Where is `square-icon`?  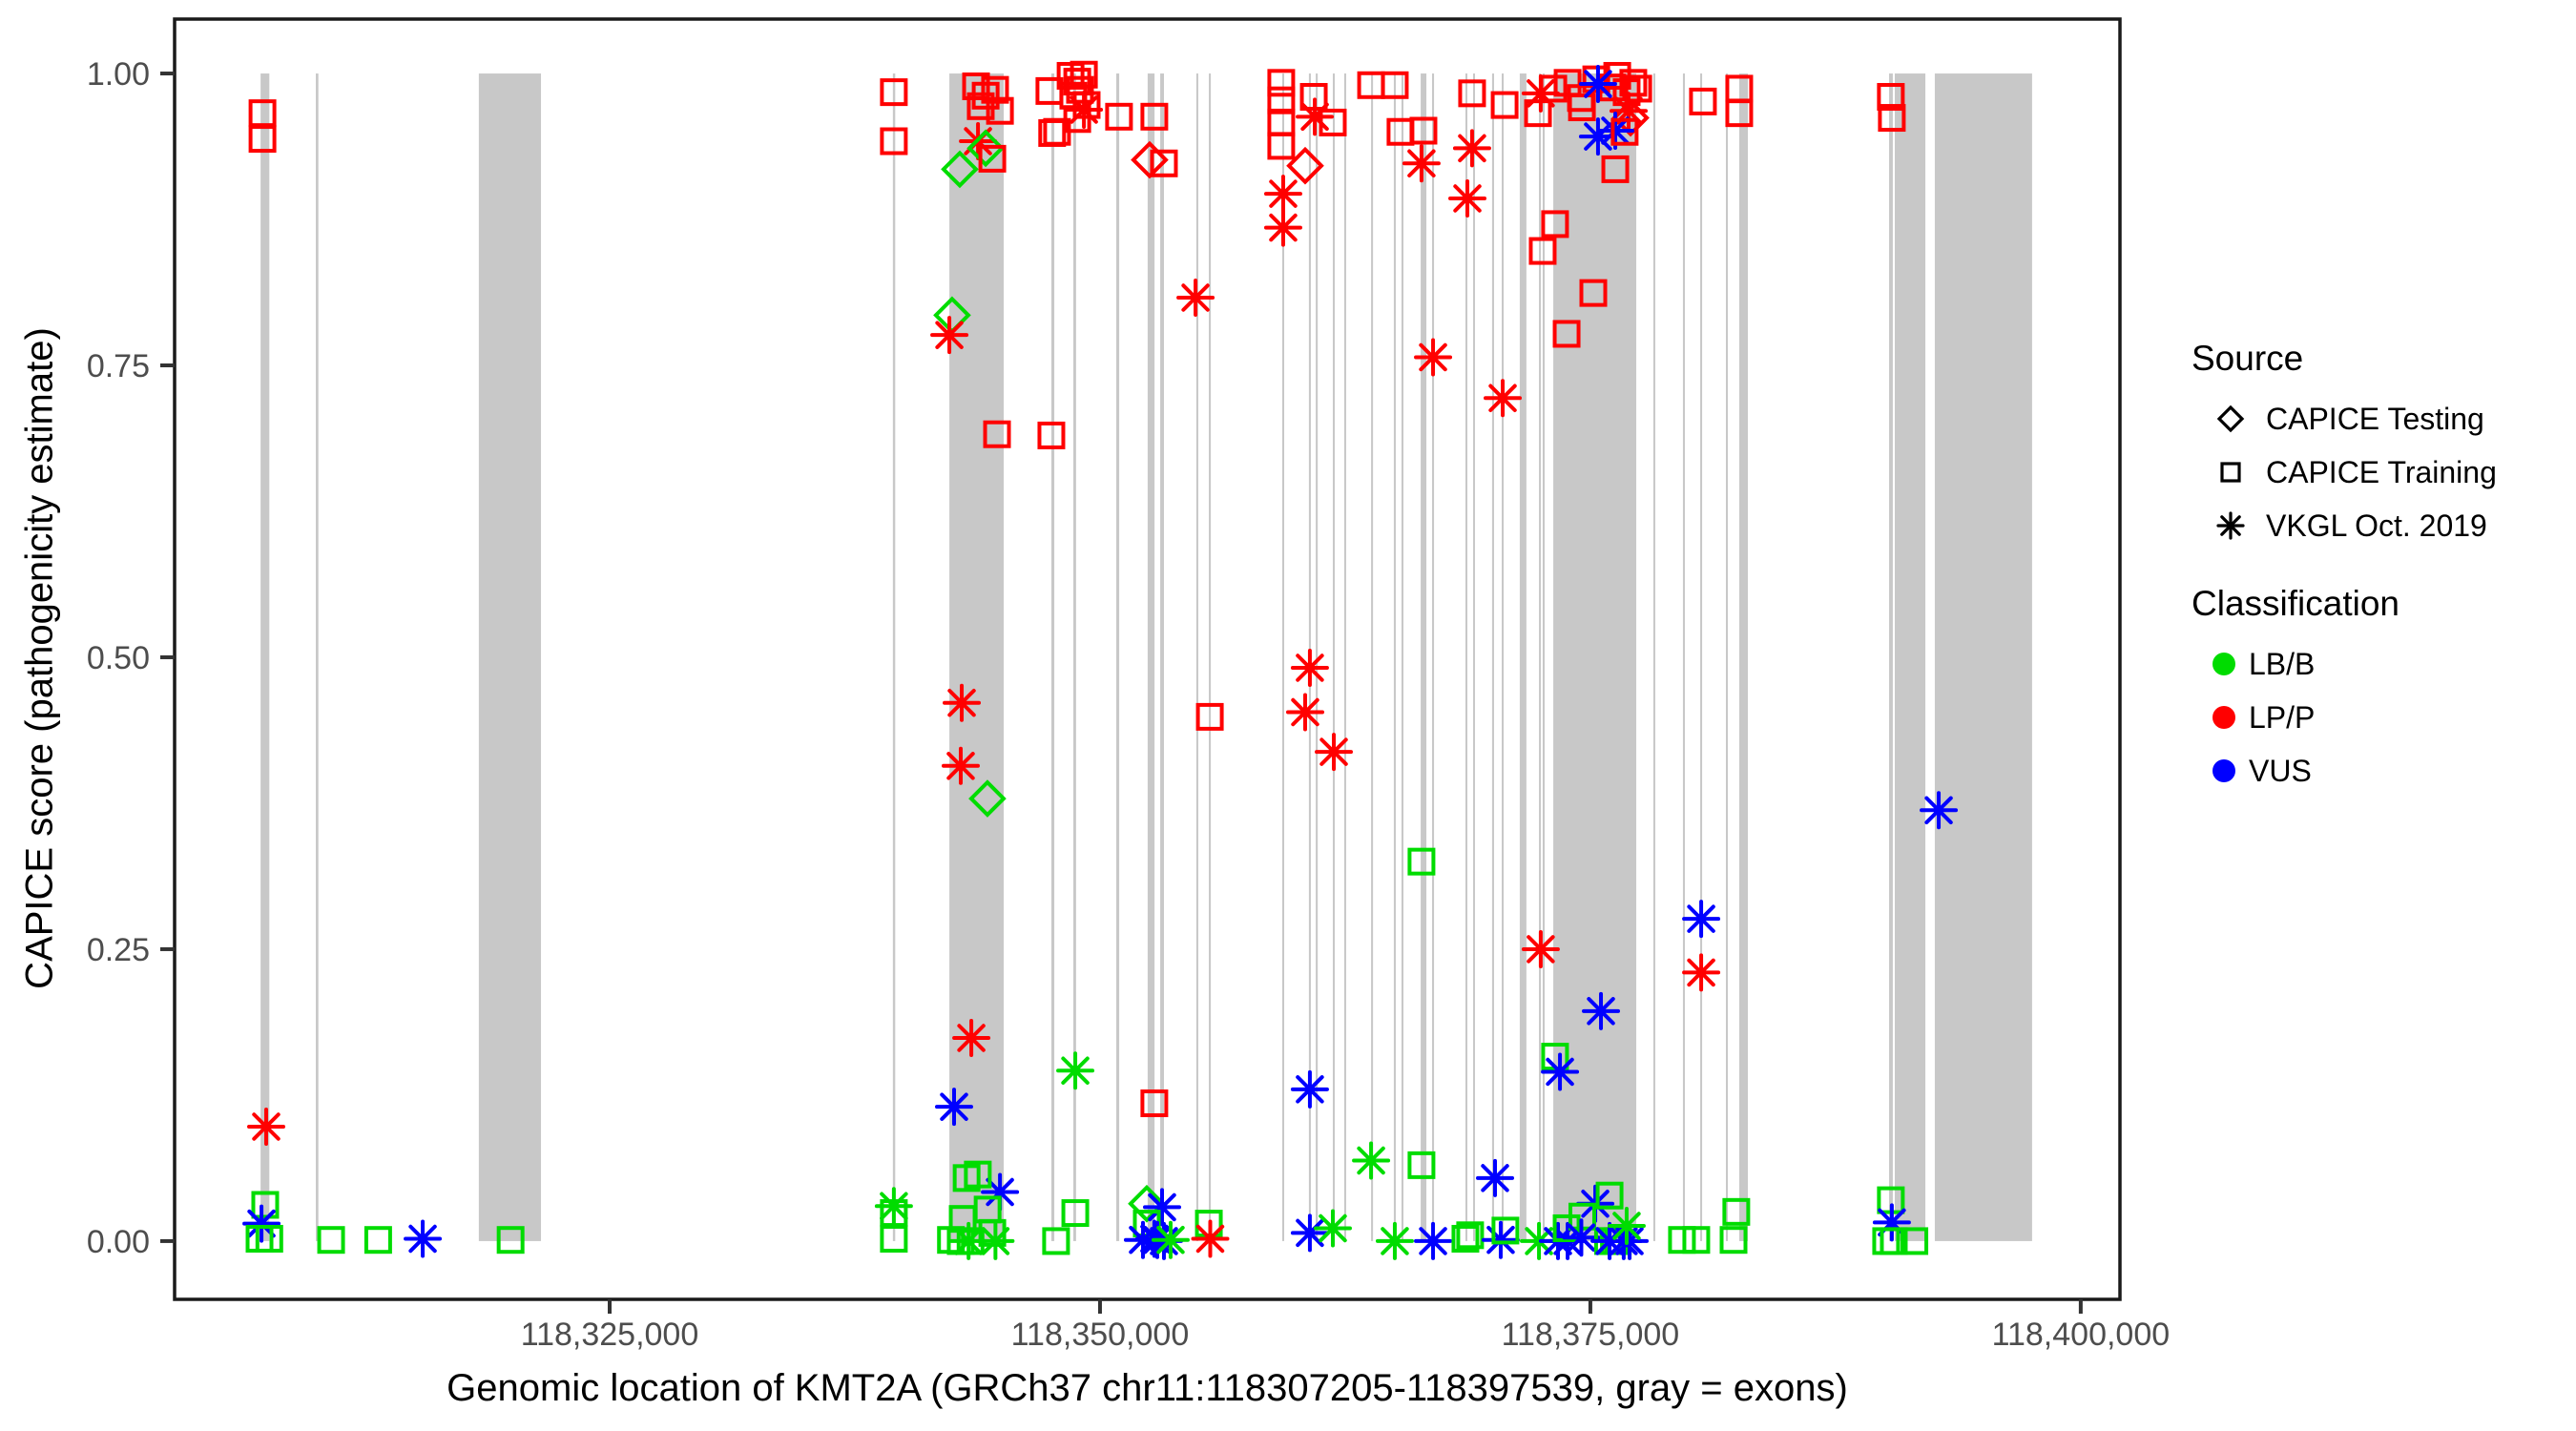
square-icon is located at coordinates (2230, 472).